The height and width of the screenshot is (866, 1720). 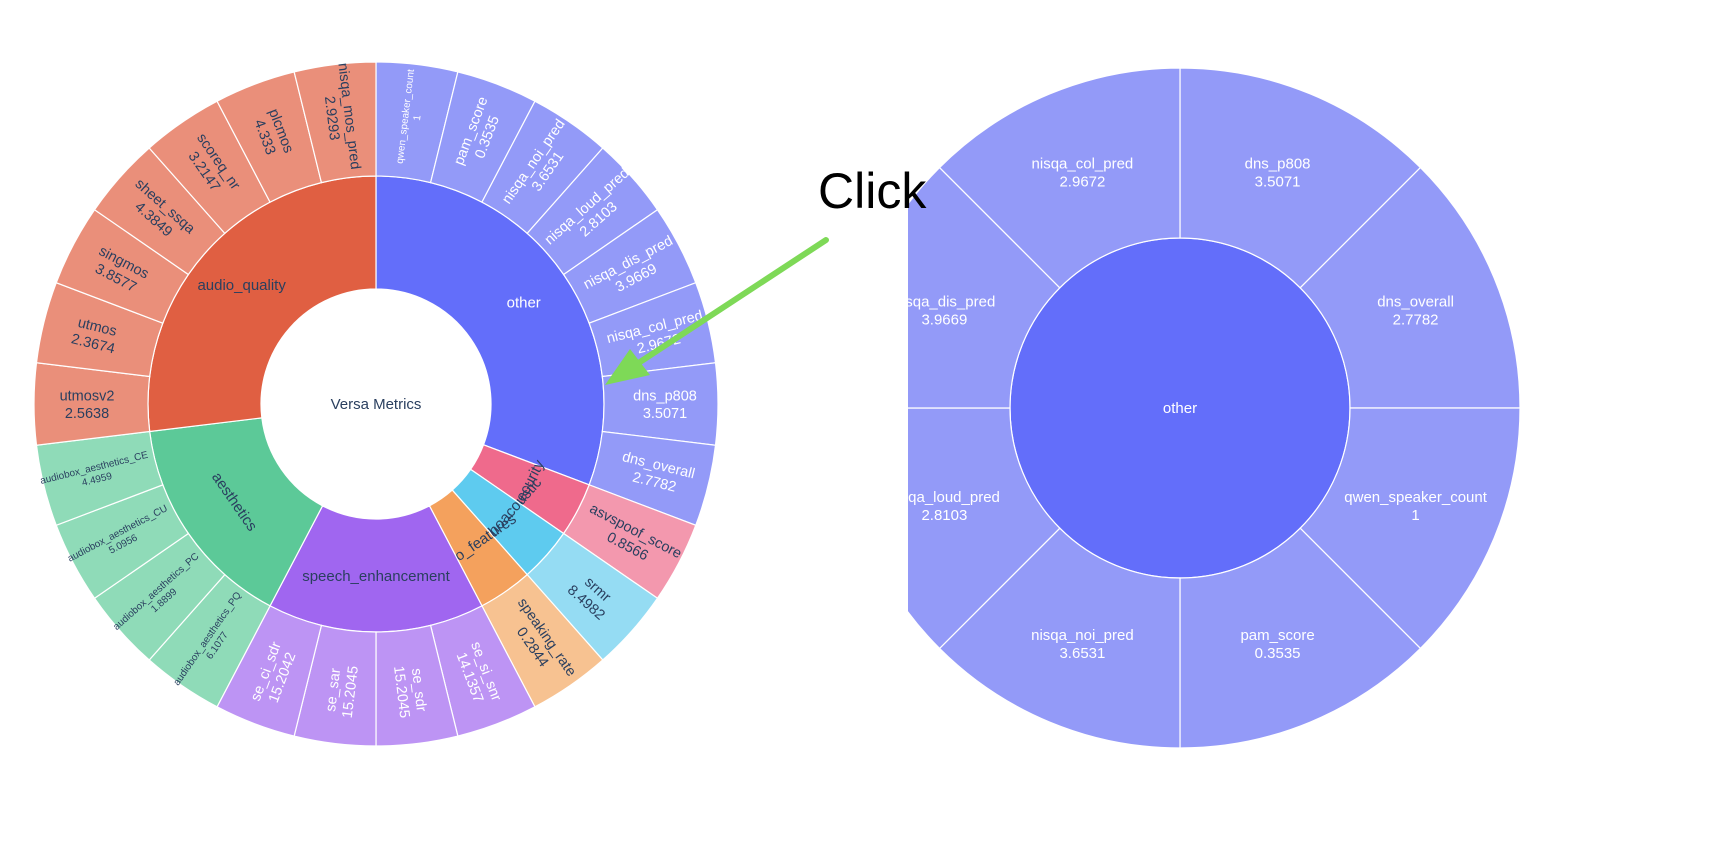 What do you see at coordinates (951, 311) in the screenshot?
I see `leaf-label-nisqa-dis-pred: nisqa_dis_pred3.9669` at bounding box center [951, 311].